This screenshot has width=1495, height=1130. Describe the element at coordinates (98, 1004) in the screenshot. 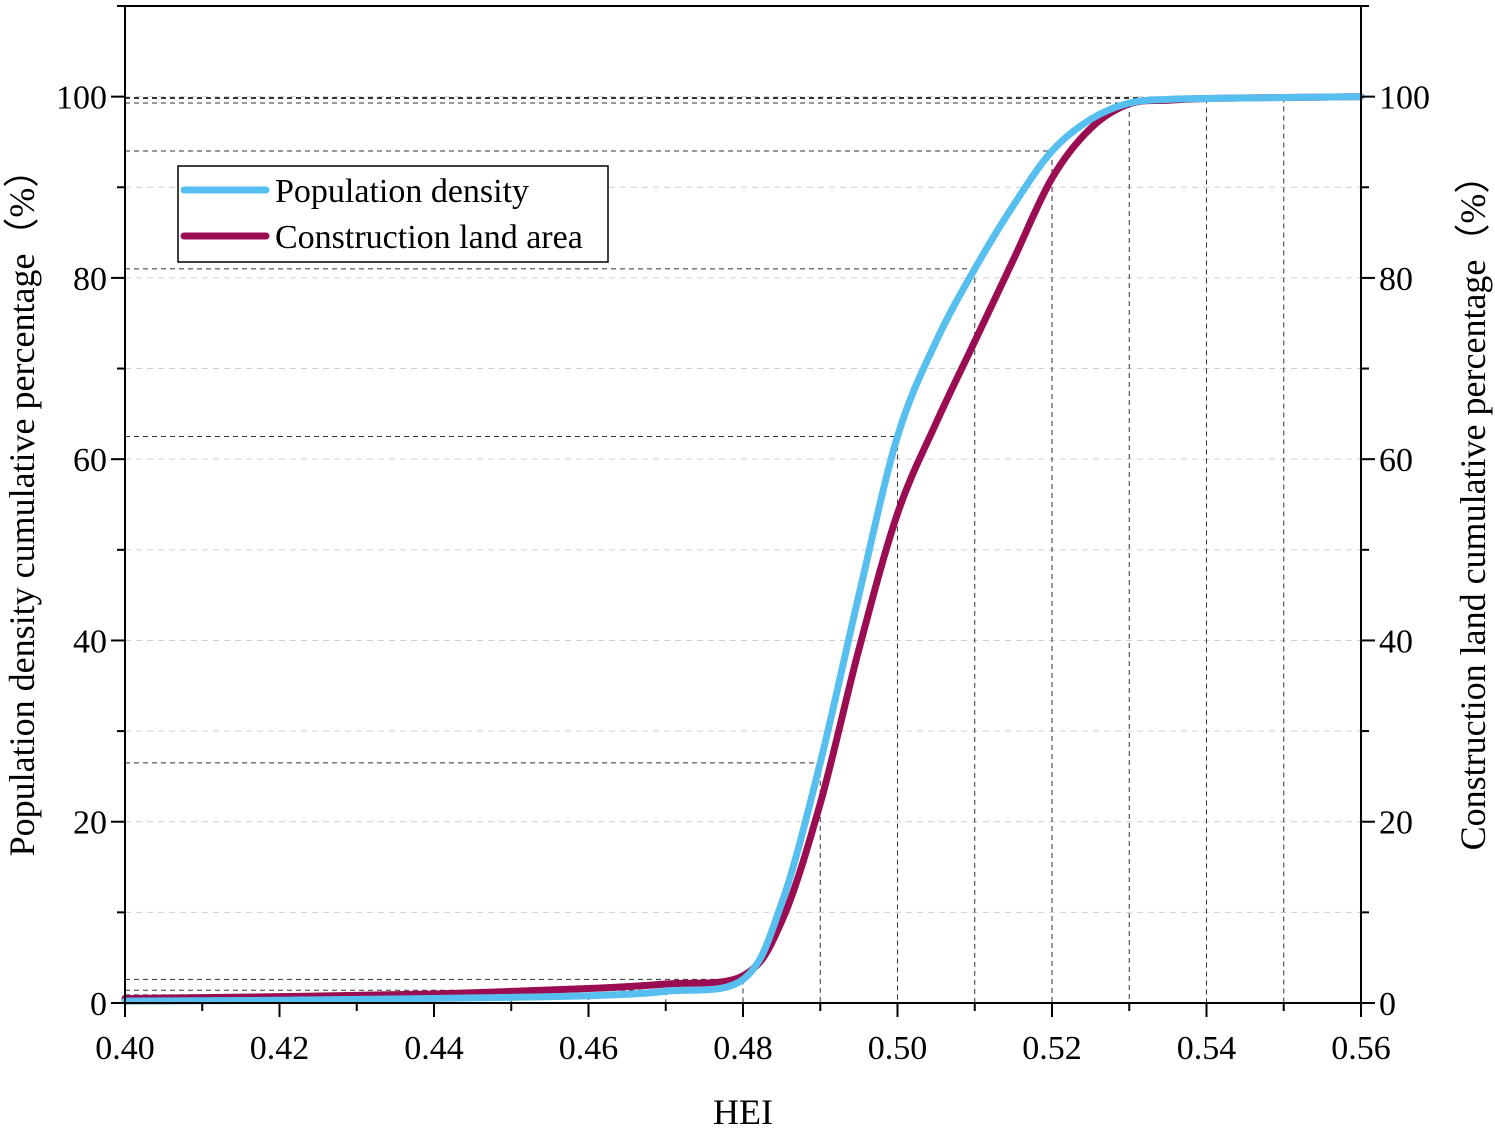

I see `y-left-tick-label: 0` at that location.